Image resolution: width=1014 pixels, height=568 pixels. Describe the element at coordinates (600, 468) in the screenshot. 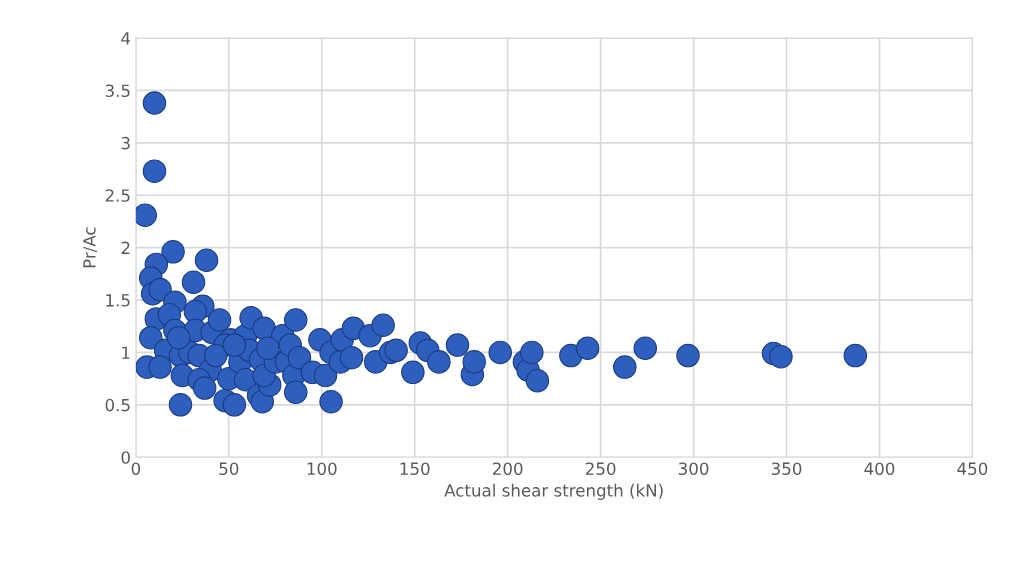

I see `x-tick-label: 250` at that location.